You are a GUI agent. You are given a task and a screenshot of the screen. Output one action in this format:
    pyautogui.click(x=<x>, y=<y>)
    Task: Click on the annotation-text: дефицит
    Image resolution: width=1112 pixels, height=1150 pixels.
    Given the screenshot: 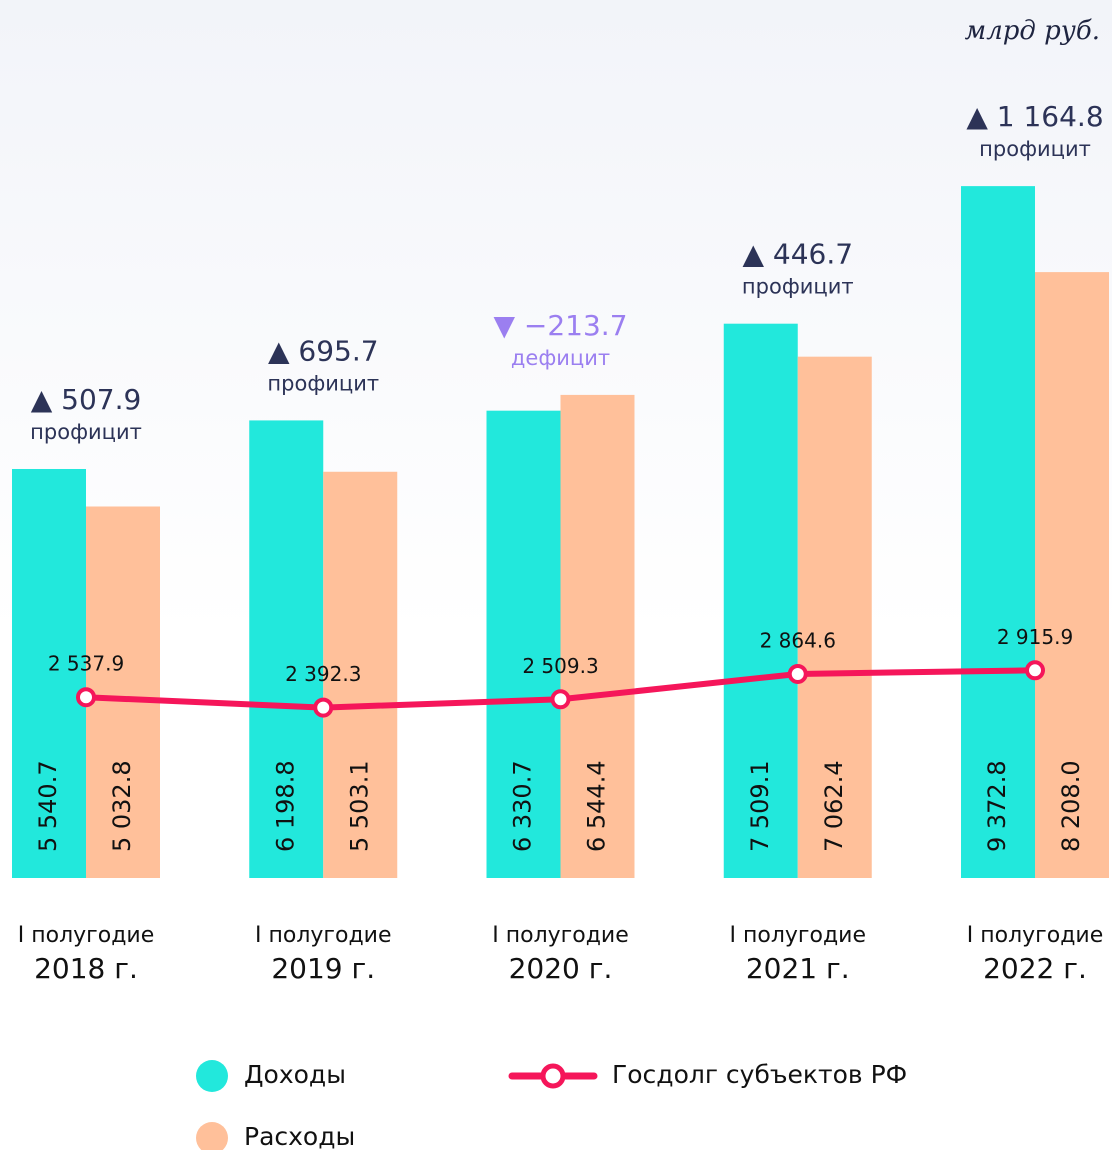 What is the action you would take?
    pyautogui.click(x=560, y=358)
    